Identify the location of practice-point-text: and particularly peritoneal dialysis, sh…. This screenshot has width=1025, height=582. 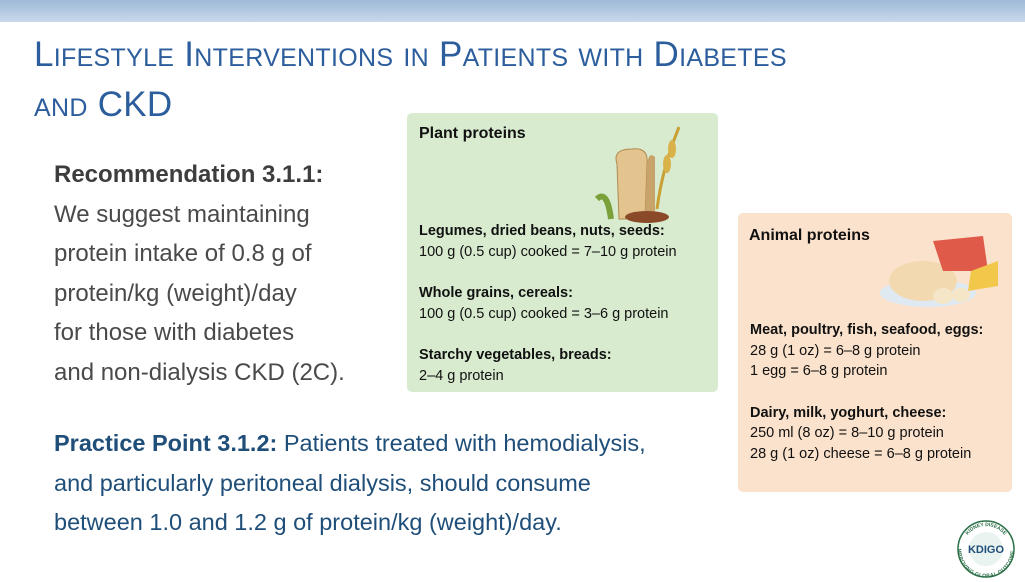
(322, 482).